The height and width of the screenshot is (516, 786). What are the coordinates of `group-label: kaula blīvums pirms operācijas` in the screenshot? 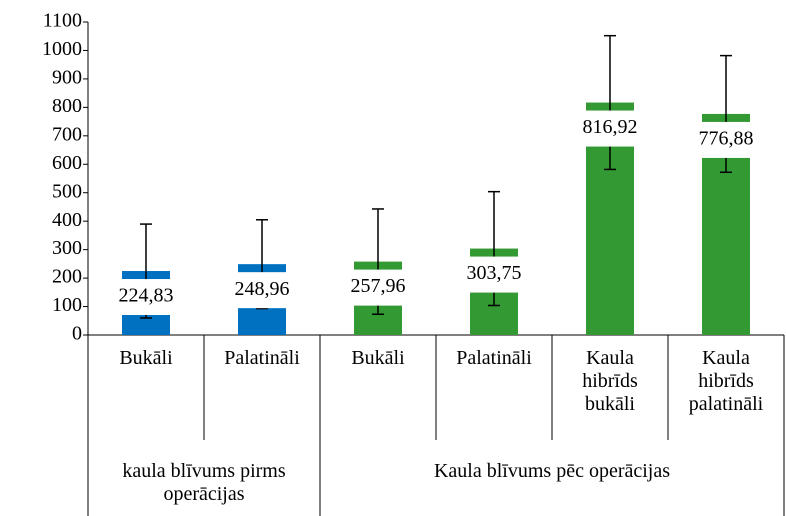 It's located at (204, 482).